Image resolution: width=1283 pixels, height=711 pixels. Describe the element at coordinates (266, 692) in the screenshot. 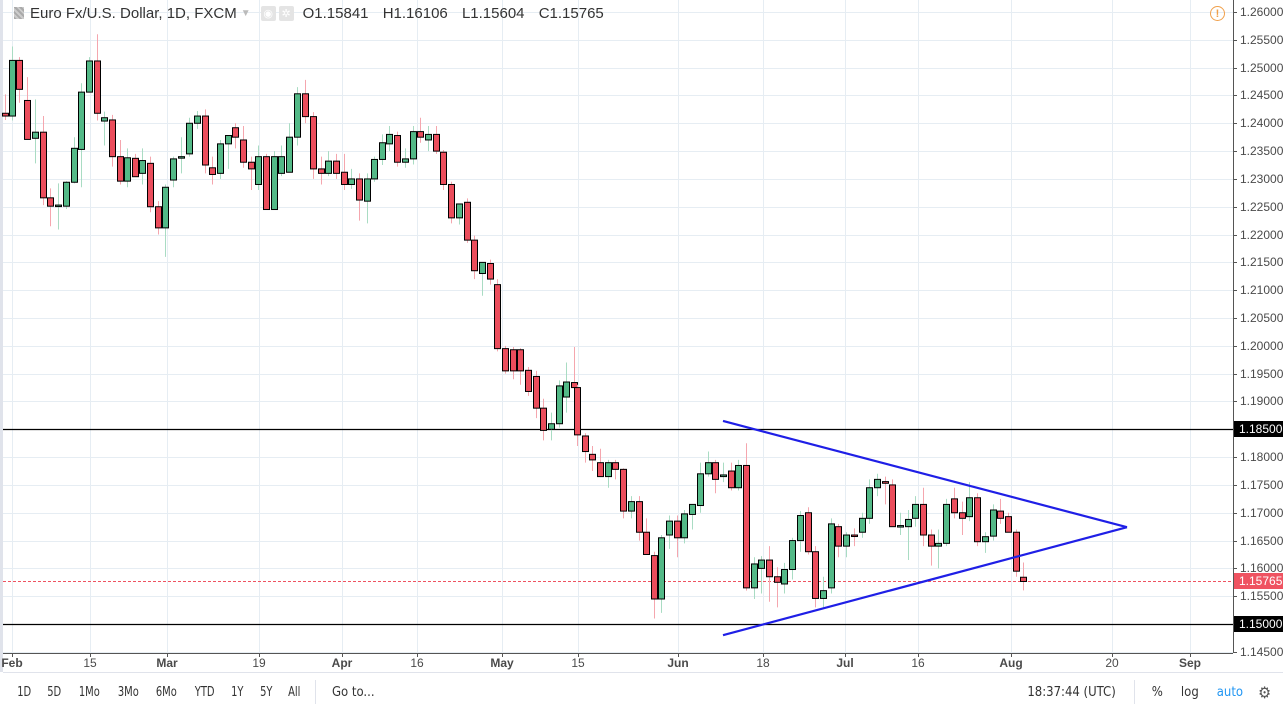

I see `range-5y-button: 5Y` at that location.